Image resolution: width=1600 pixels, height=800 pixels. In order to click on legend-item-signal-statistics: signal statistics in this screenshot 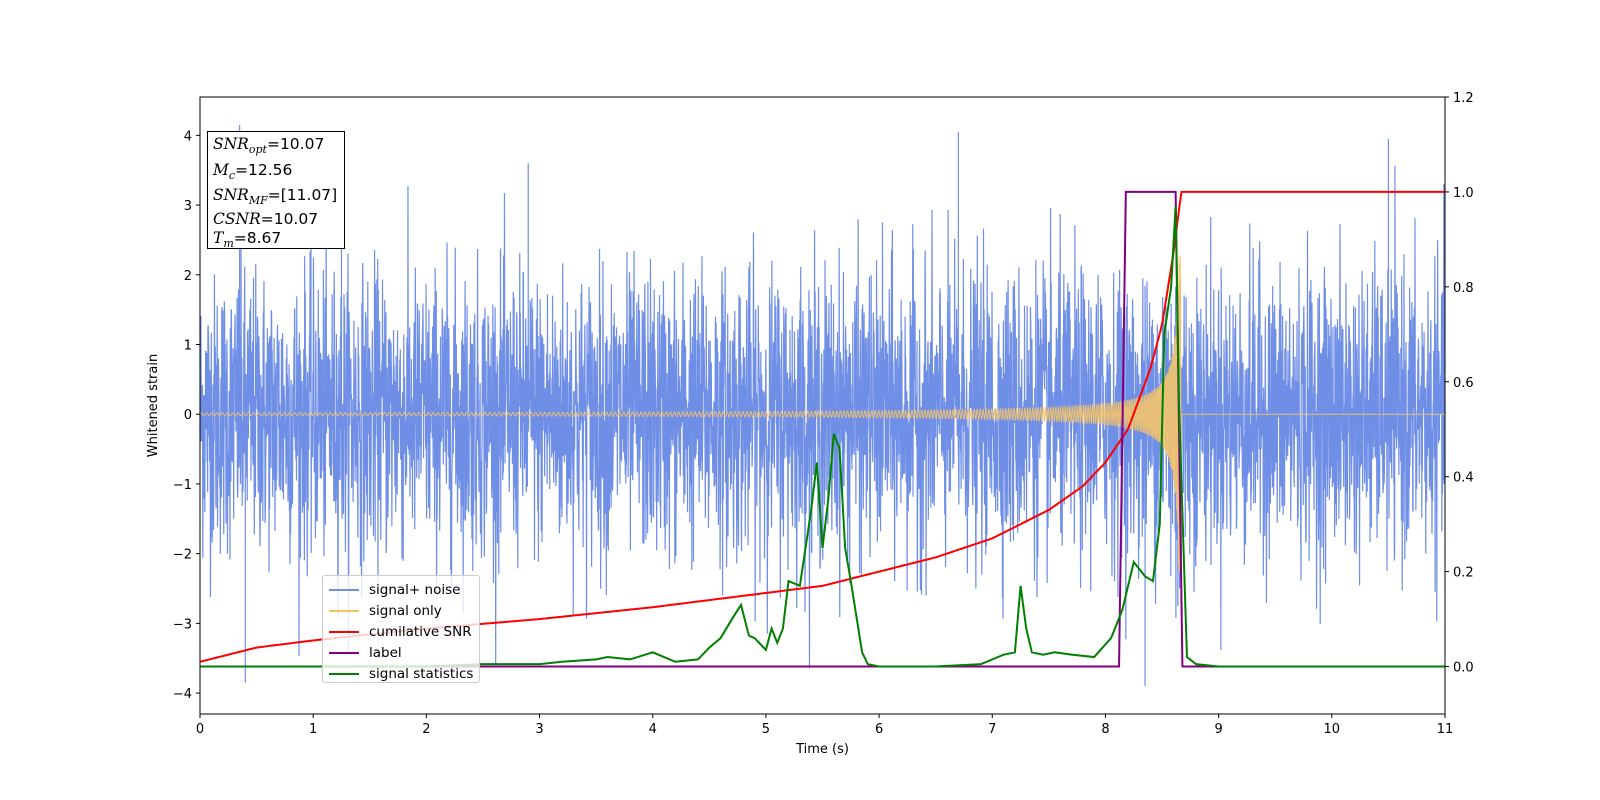, I will do `click(404, 673)`.